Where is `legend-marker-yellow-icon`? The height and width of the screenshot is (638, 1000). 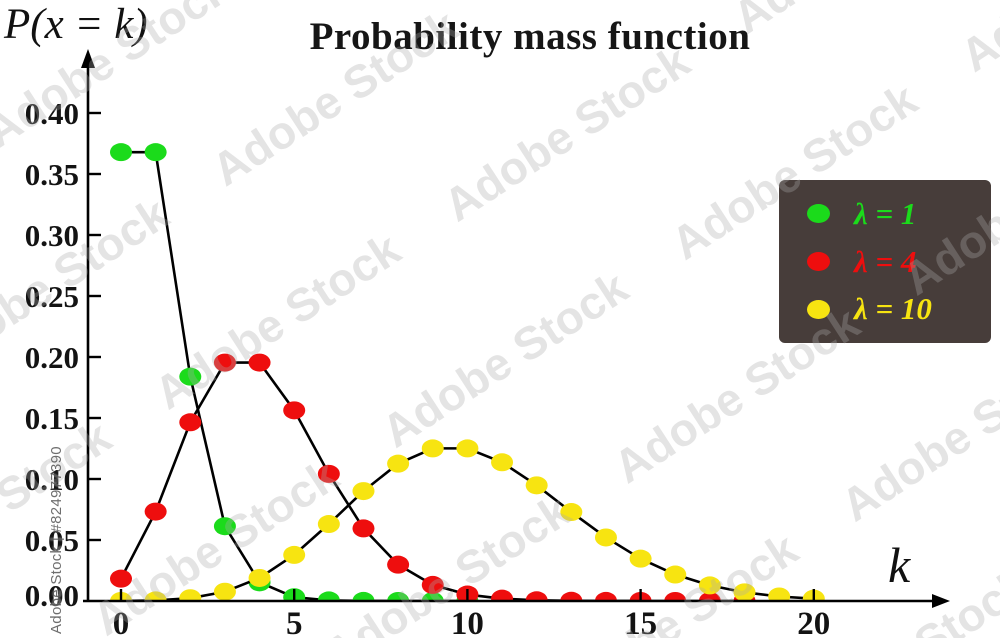
legend-marker-yellow-icon is located at coordinates (818, 309).